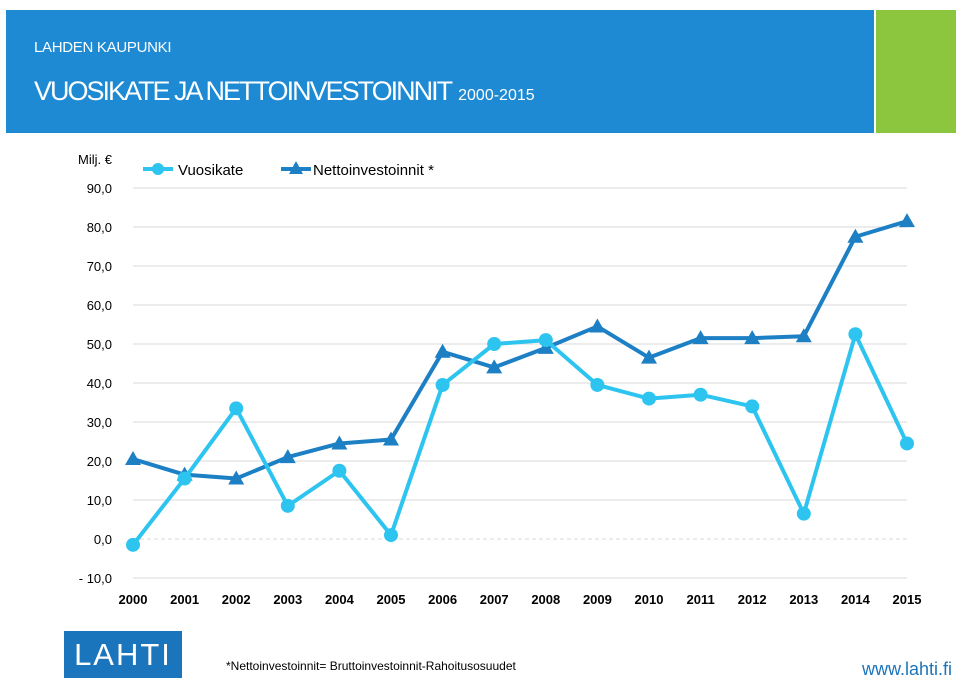 The width and height of the screenshot is (960, 687). Describe the element at coordinates (243, 91) in the screenshot. I see `title-main: VUOSIKATE JA NETTOINVESTOINNIT` at that location.